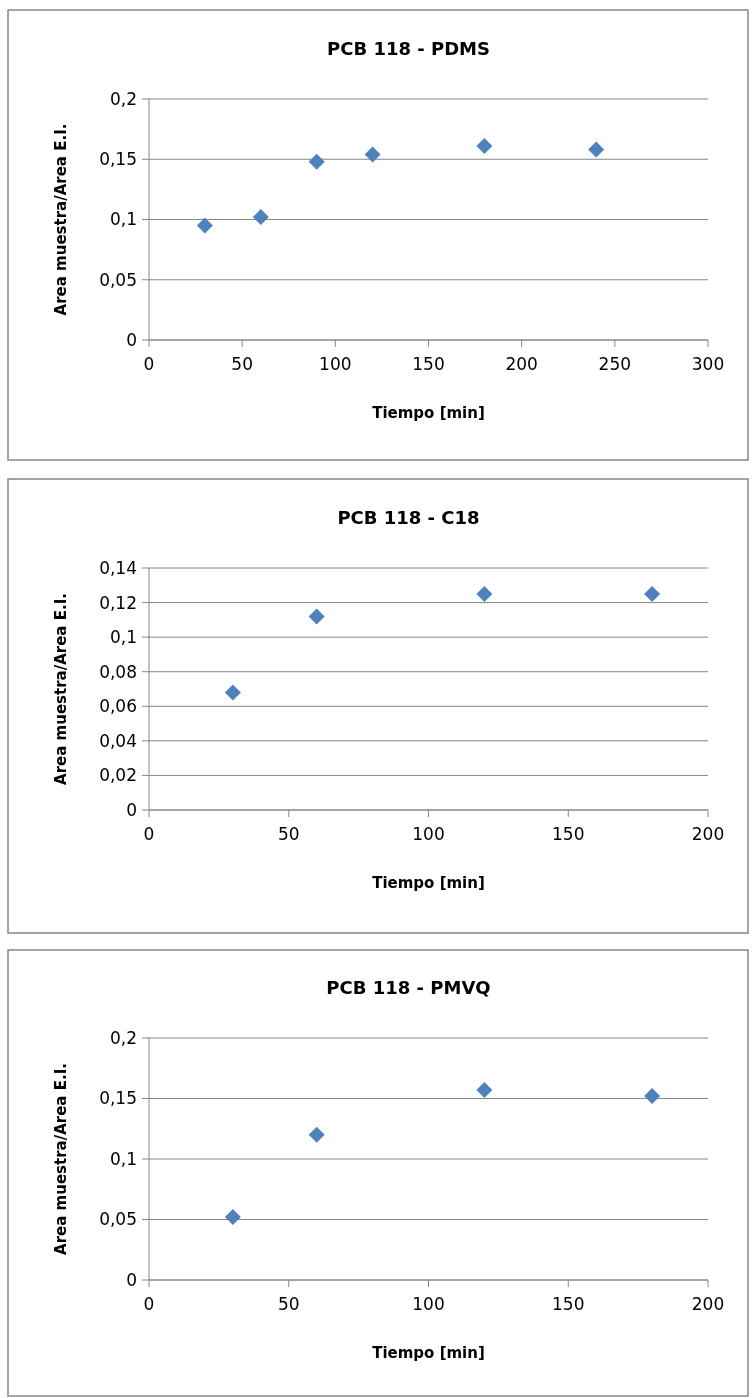 The image size is (753, 1398). Describe the element at coordinates (408, 987) in the screenshot. I see `chart-title: PCB 118 - PMVQ` at that location.